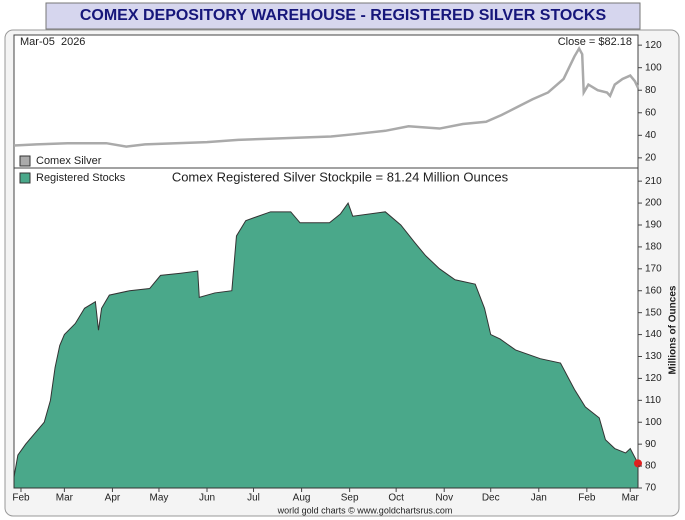 This screenshot has height=520, width=685. What do you see at coordinates (651, 157) in the screenshot?
I see `y-tick-label: 20` at bounding box center [651, 157].